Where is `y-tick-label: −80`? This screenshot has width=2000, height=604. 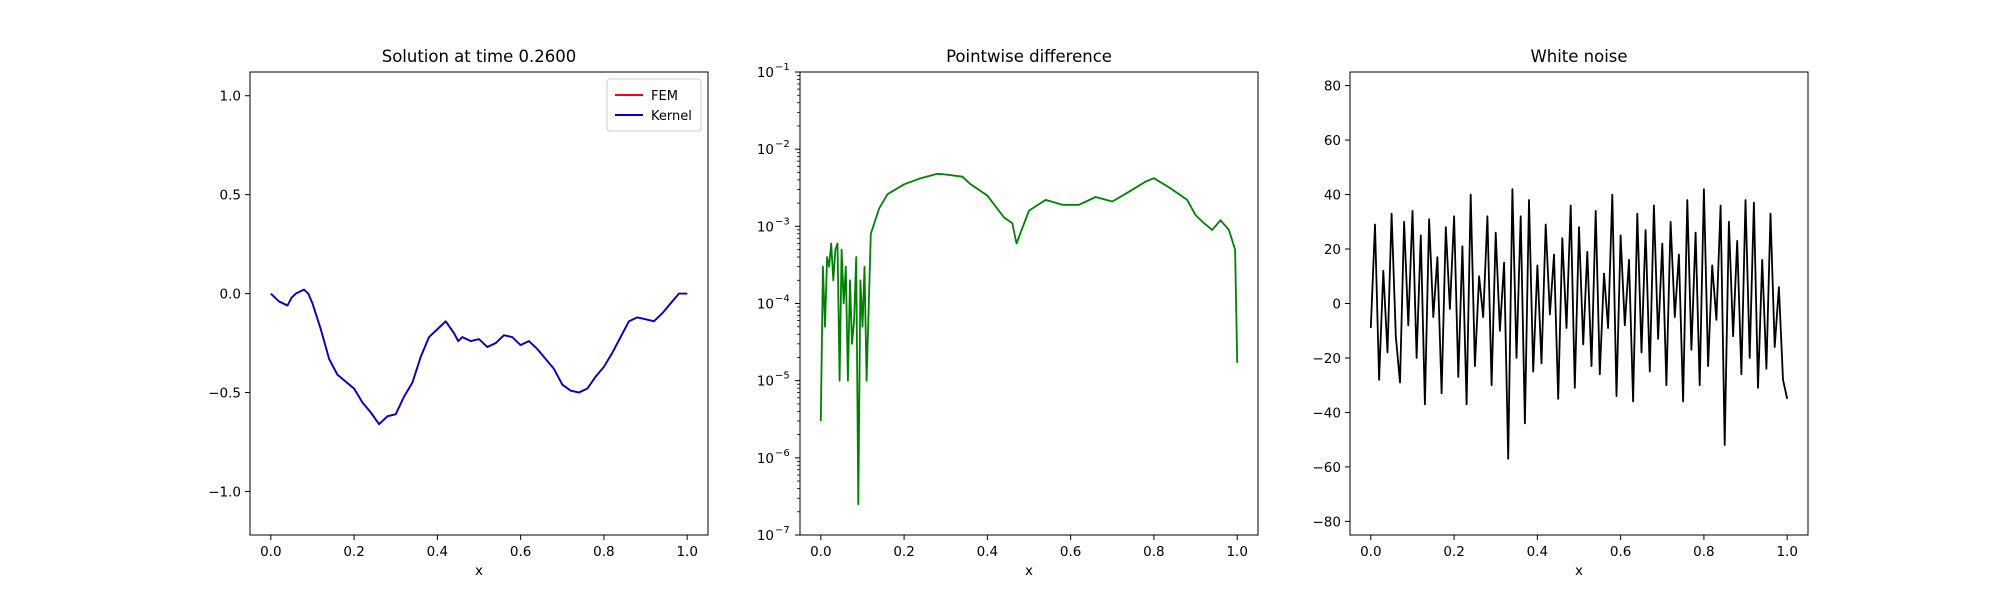
y-tick-label: −80 is located at coordinates (1327, 522).